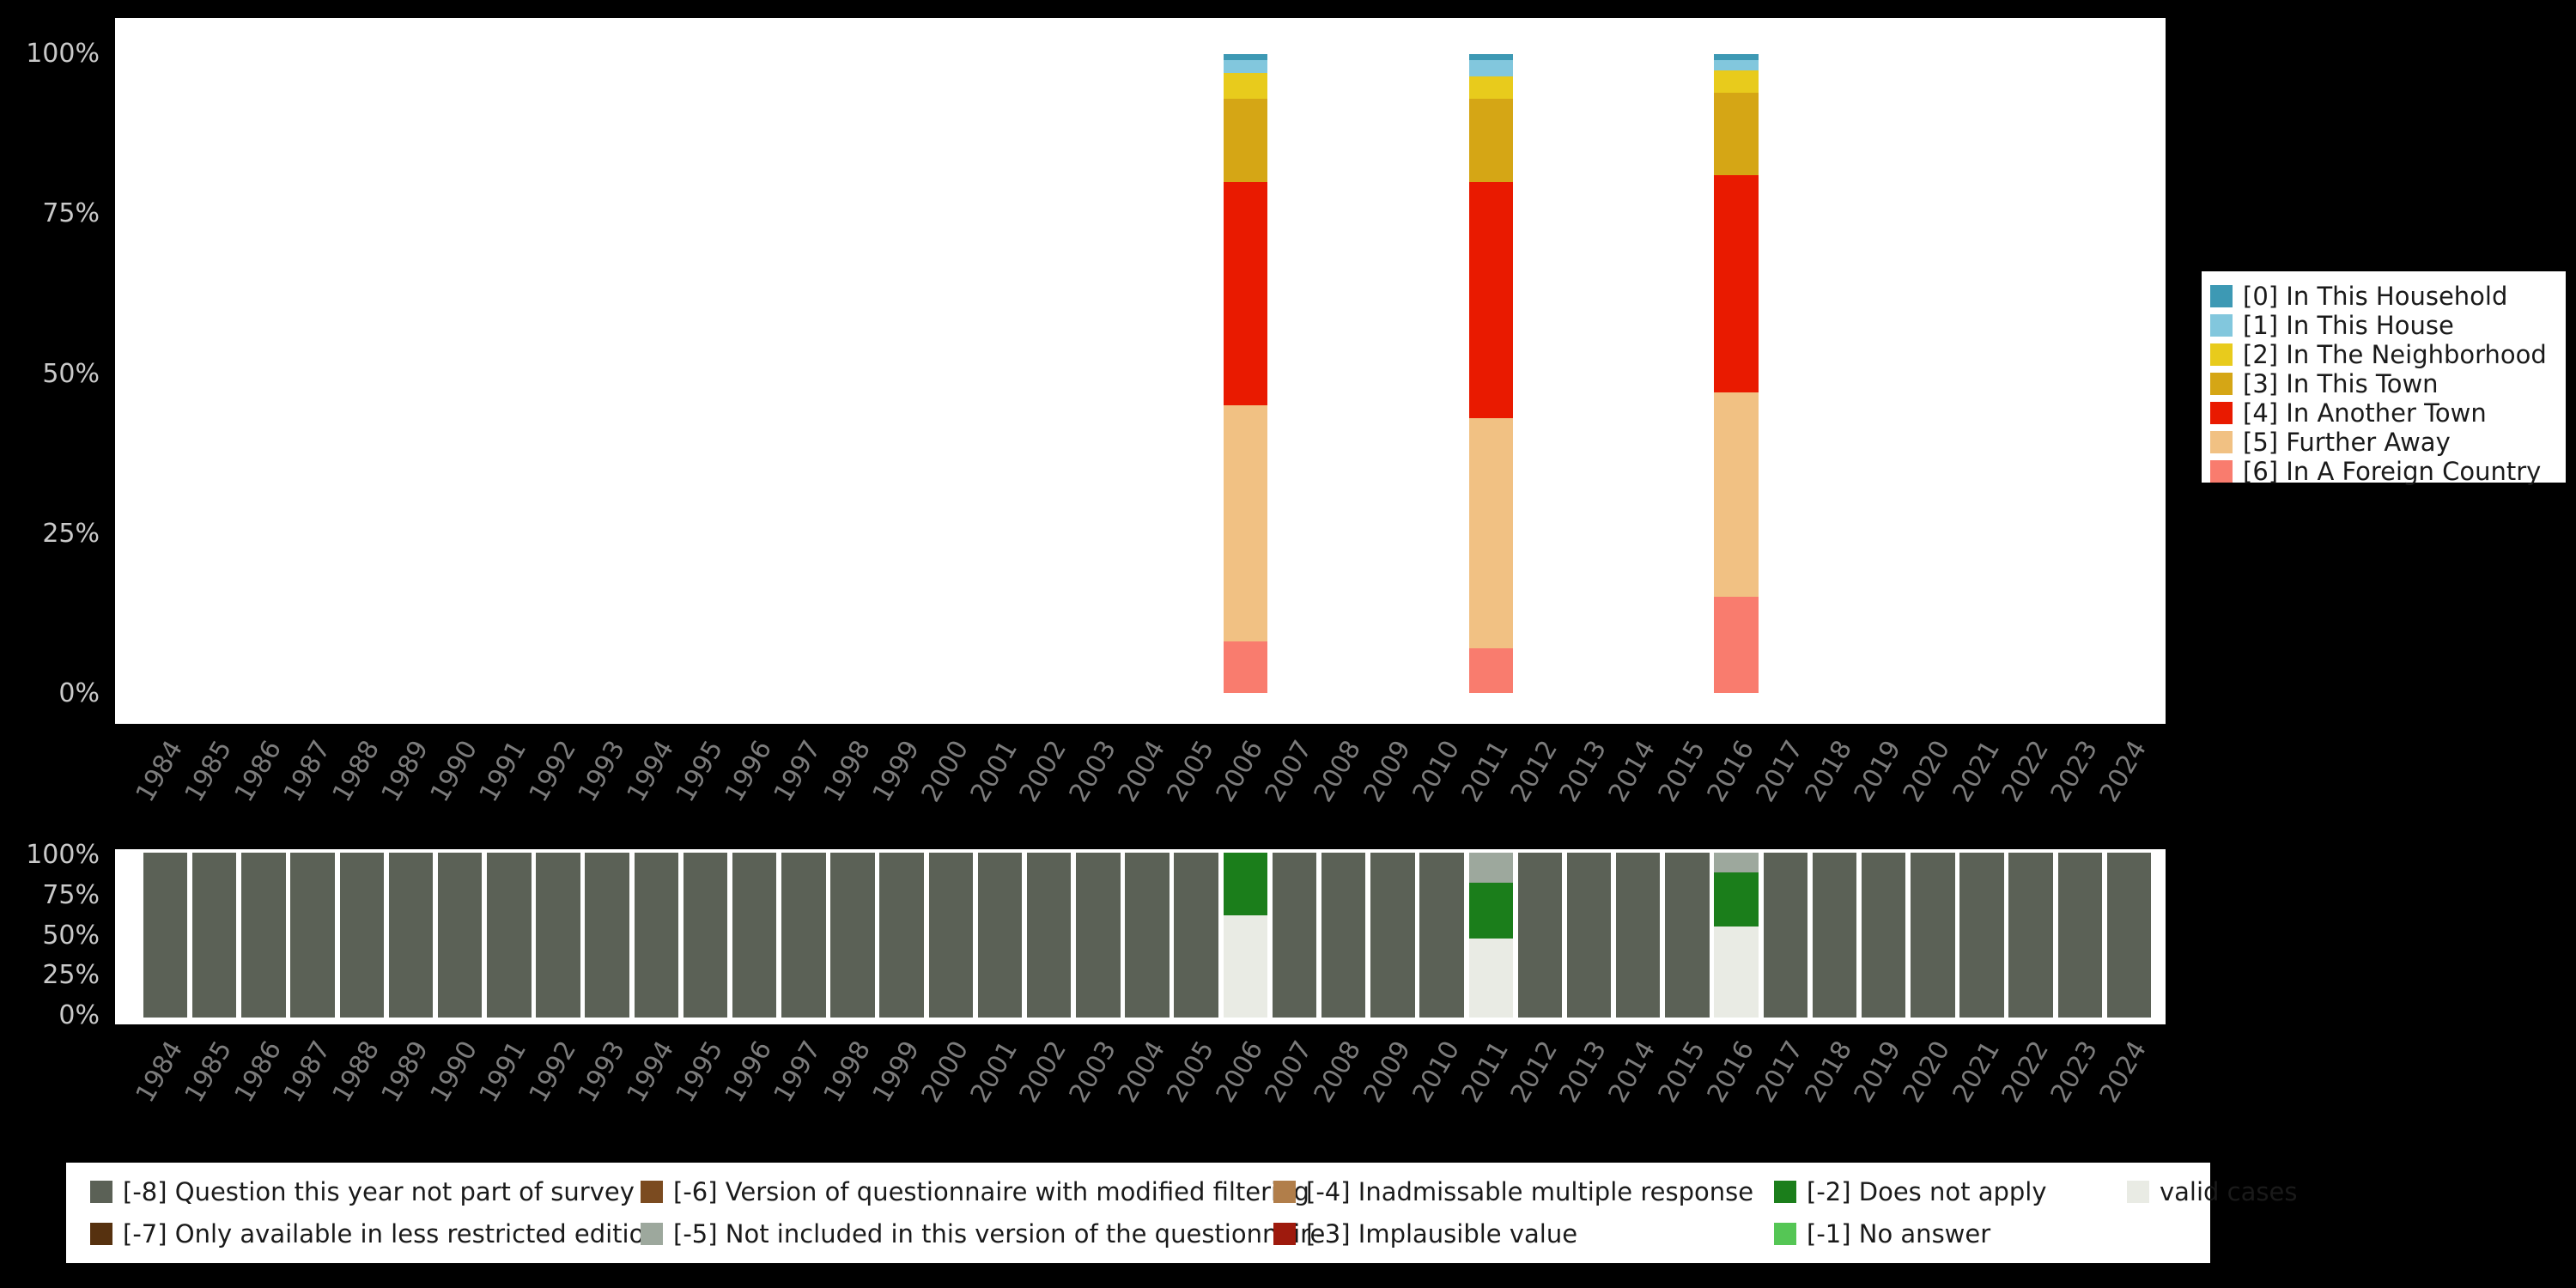 The image size is (2576, 1288). I want to click on stacked-bar-2014, so click(1638, 374).